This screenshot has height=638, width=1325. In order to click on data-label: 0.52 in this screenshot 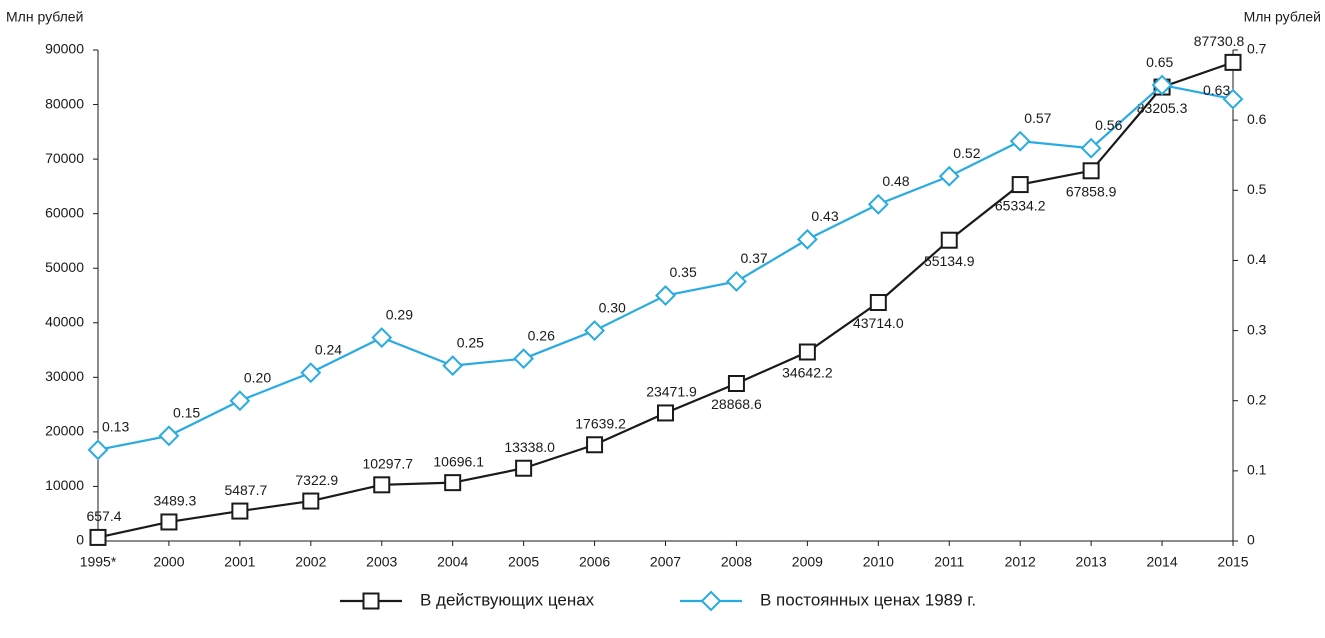, I will do `click(966, 153)`.